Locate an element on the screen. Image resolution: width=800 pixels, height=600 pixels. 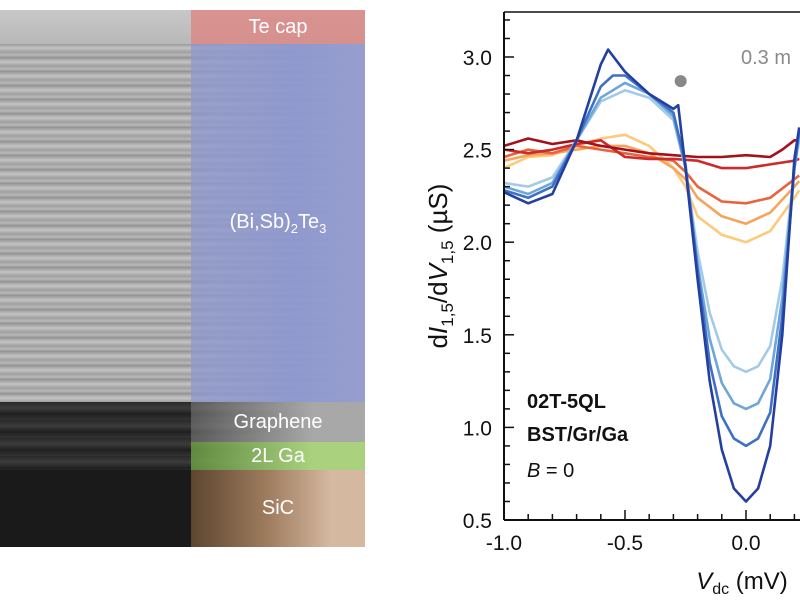
layer-graphene: Graphene is located at coordinates (278, 422).